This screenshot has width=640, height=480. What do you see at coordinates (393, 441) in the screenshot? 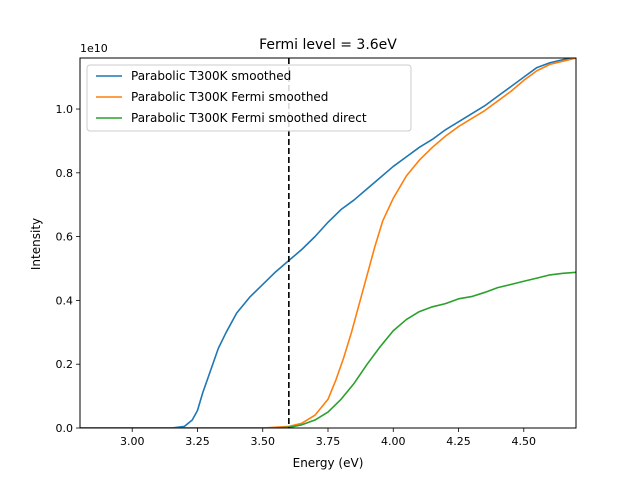
I see `x-tick-label: 4.00` at bounding box center [393, 441].